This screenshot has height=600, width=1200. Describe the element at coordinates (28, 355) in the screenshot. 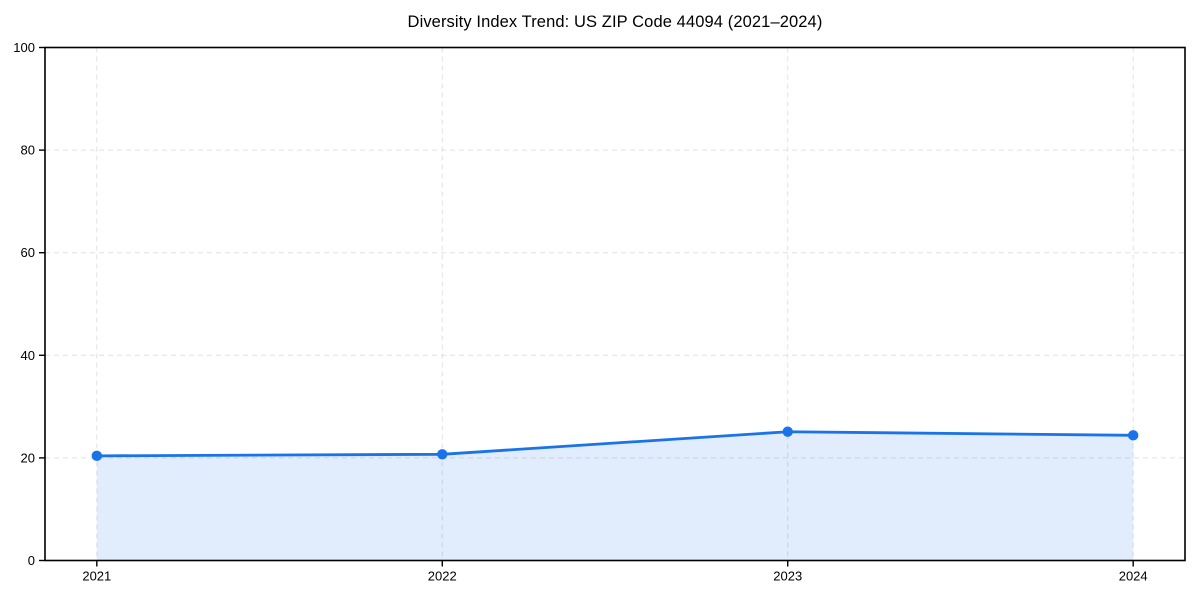

I see `y-tick-label: 40` at that location.